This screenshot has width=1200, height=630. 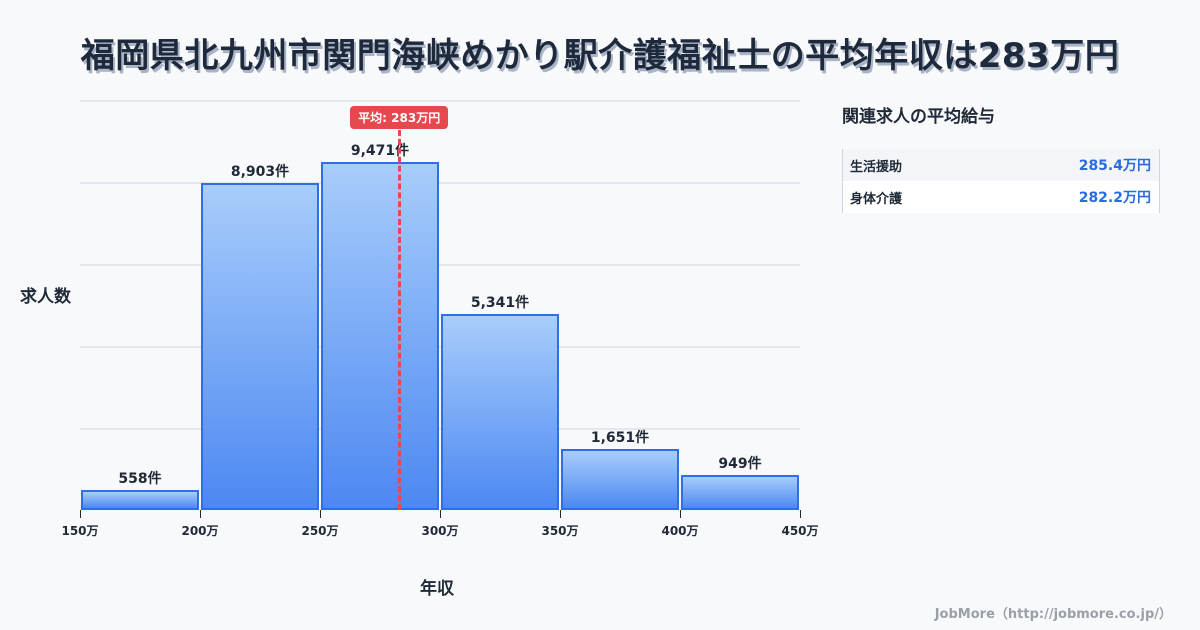 What do you see at coordinates (440, 531) in the screenshot?
I see `x-tick-label: 300万` at bounding box center [440, 531].